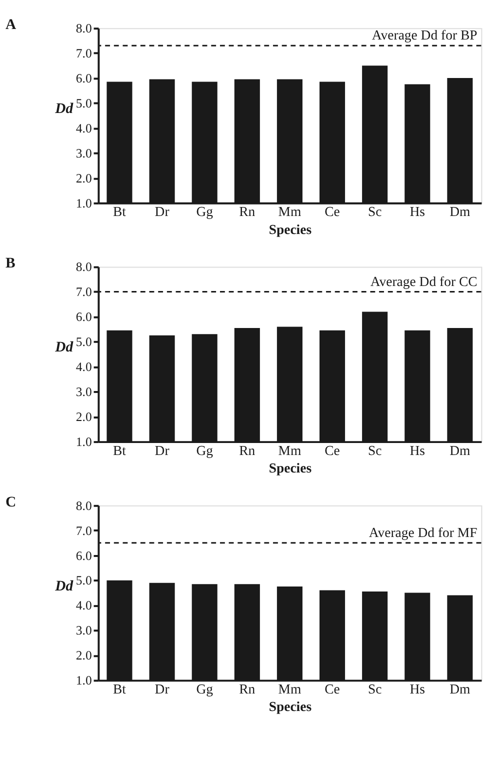  I want to click on chart-title: C, so click(10, 502).